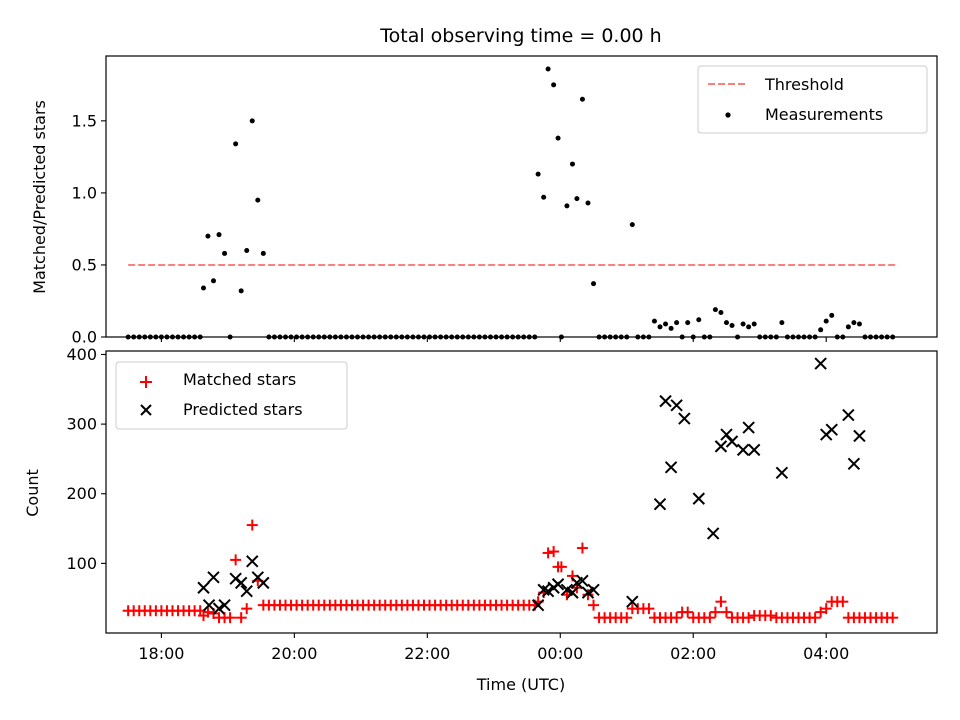 This screenshot has width=960, height=720. I want to click on ratio-y-axis-label: Matched/Predicted stars, so click(39, 197).